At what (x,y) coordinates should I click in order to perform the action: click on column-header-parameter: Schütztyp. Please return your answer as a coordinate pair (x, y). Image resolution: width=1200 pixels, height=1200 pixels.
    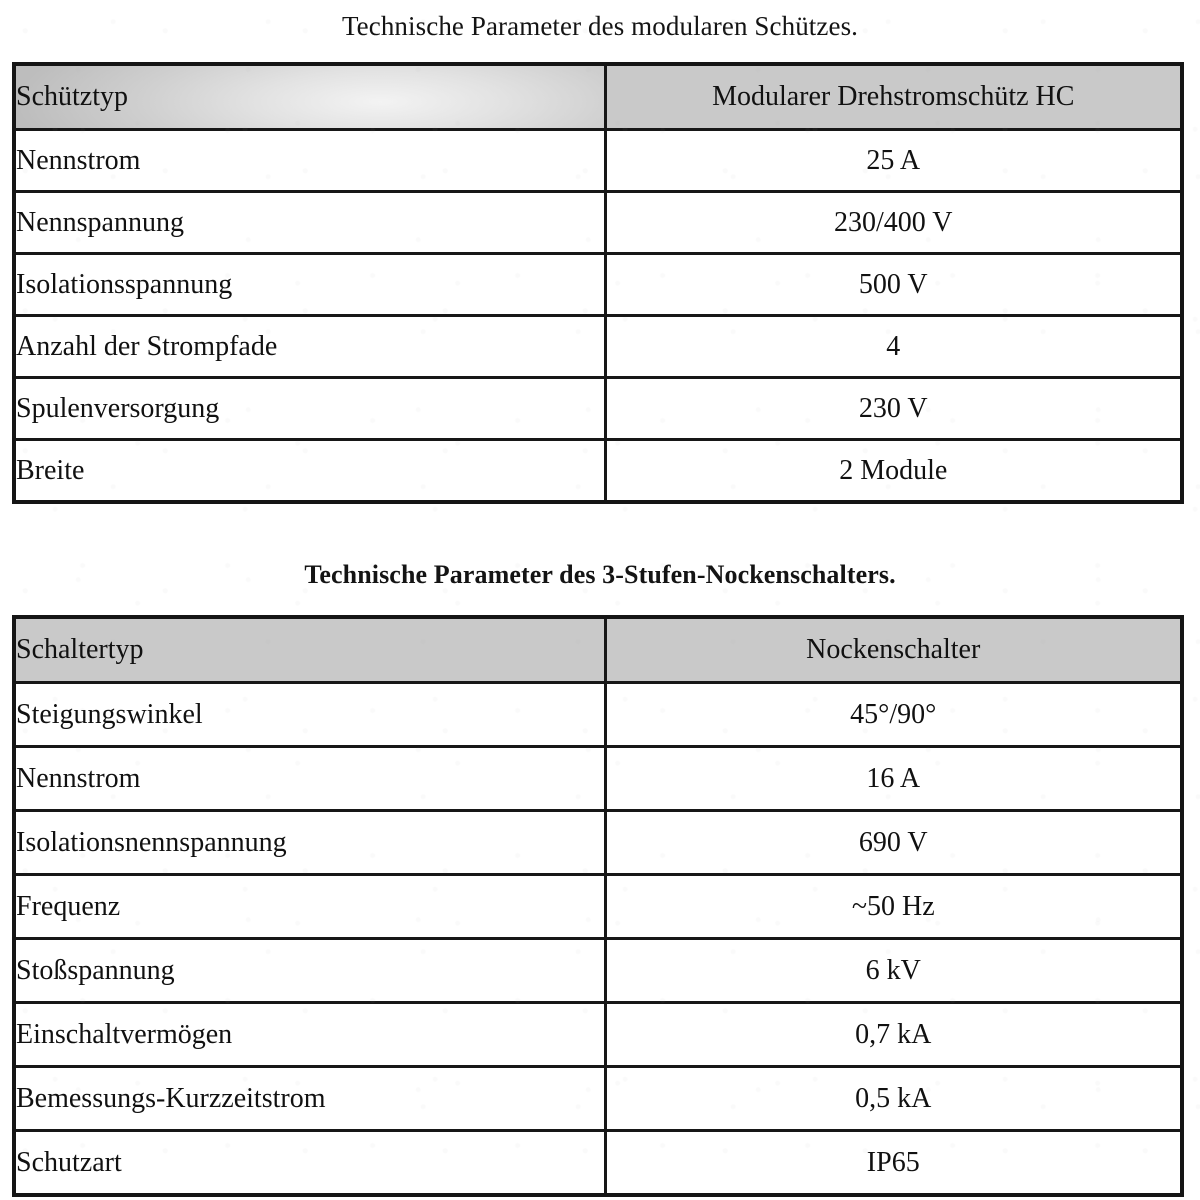
    Looking at the image, I should click on (309, 96).